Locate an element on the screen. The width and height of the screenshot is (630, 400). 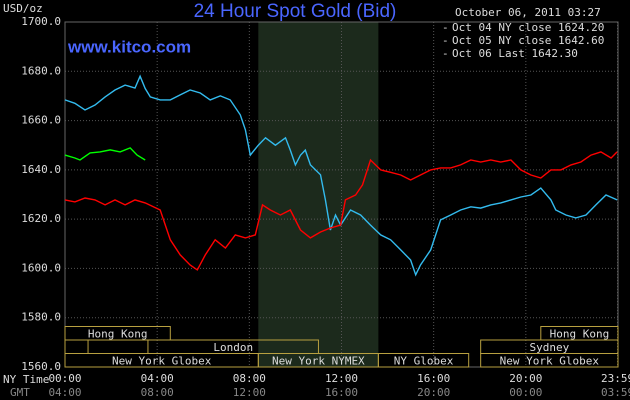
timestamp: October 06, 2011 03:27 is located at coordinates (528, 12).